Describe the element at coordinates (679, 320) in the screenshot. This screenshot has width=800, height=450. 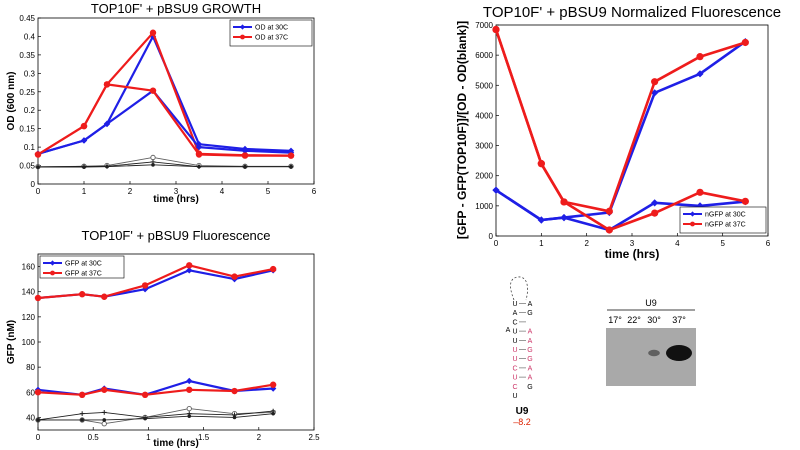
I see `lane-label: 37°` at that location.